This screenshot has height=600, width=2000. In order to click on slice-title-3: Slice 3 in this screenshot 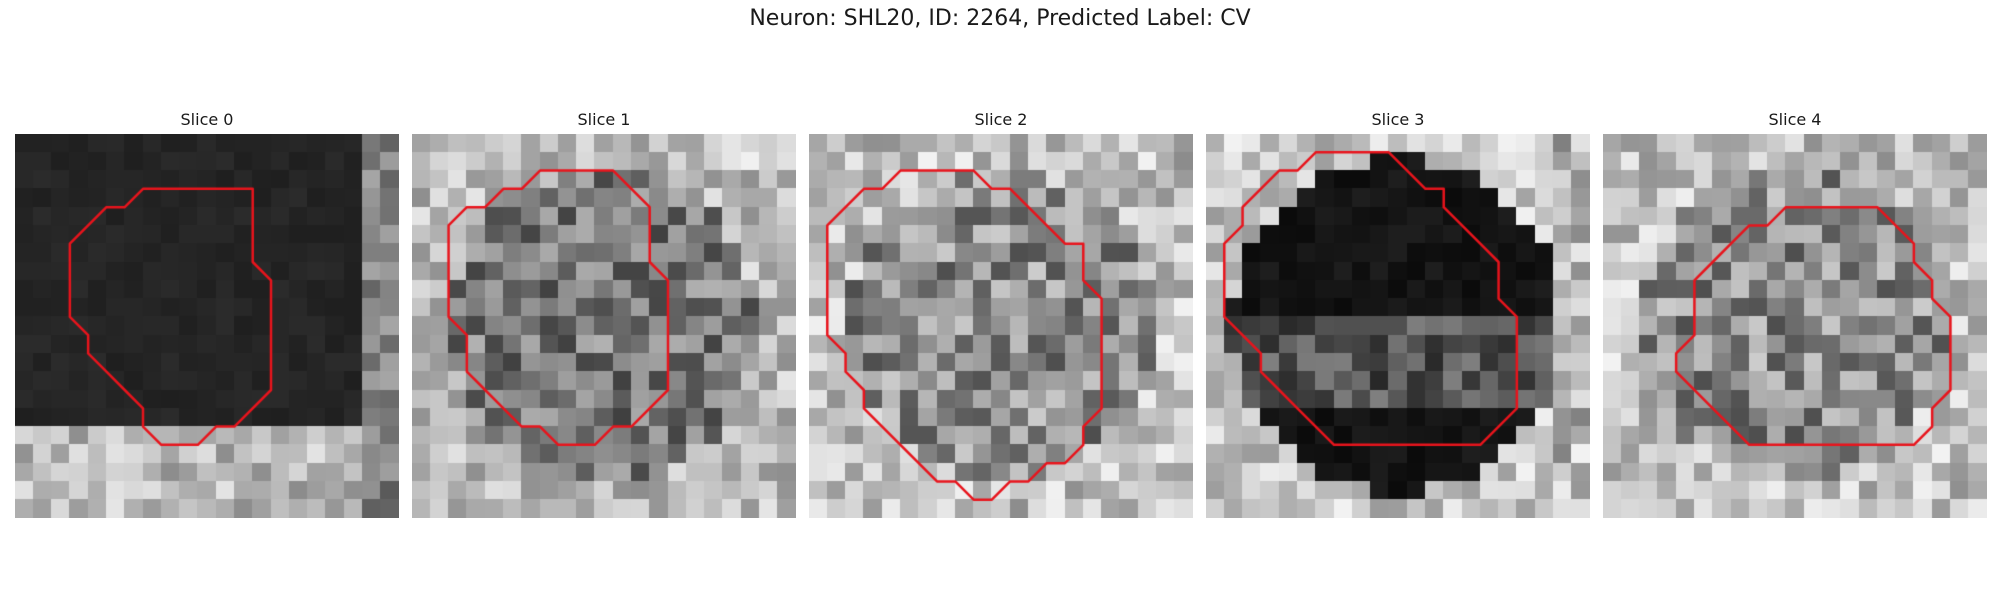, I will do `click(1398, 119)`.